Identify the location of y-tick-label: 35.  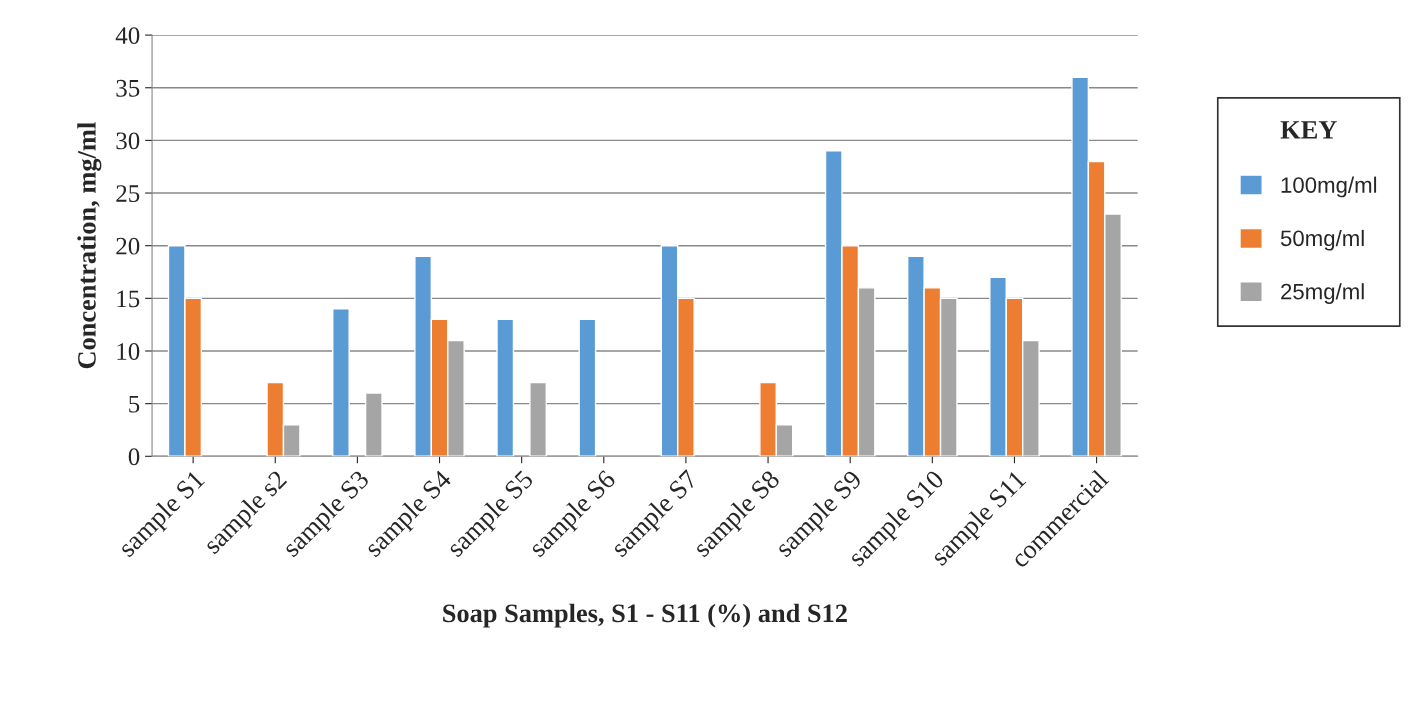
(128, 88).